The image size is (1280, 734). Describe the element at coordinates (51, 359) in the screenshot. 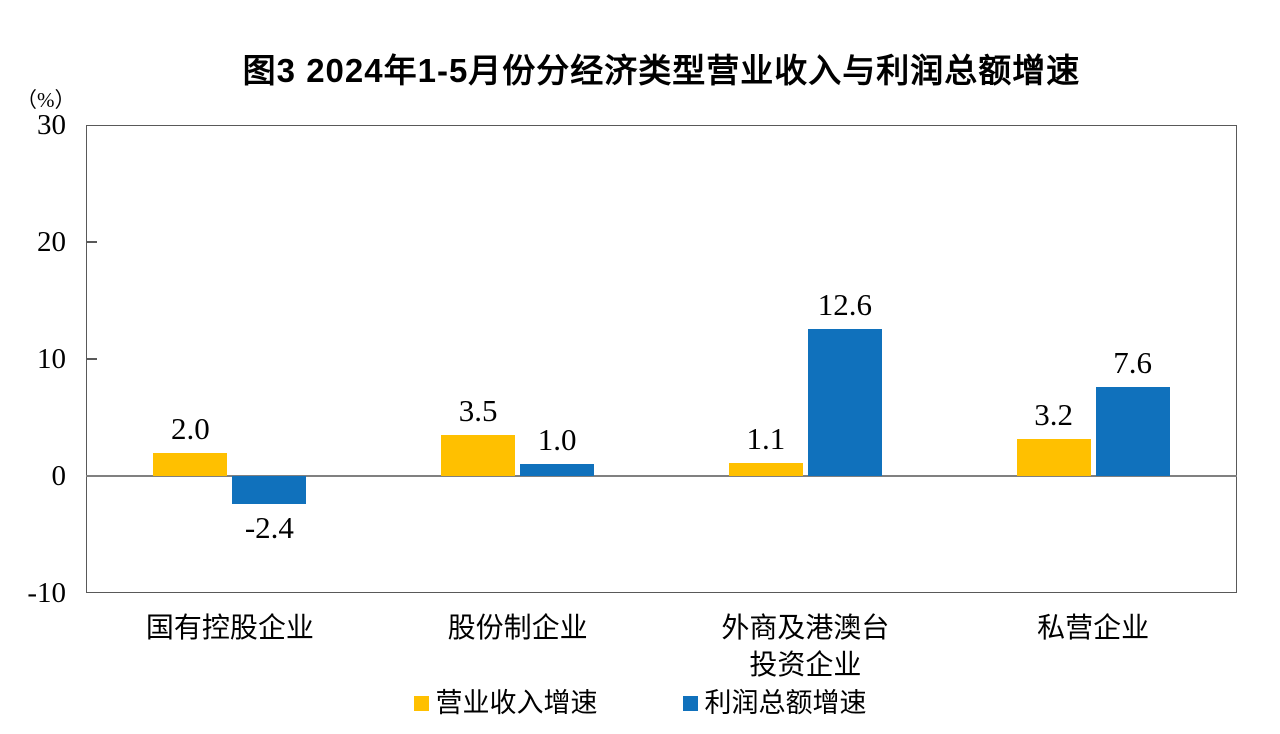

I see `y-tick-label: 10` at that location.